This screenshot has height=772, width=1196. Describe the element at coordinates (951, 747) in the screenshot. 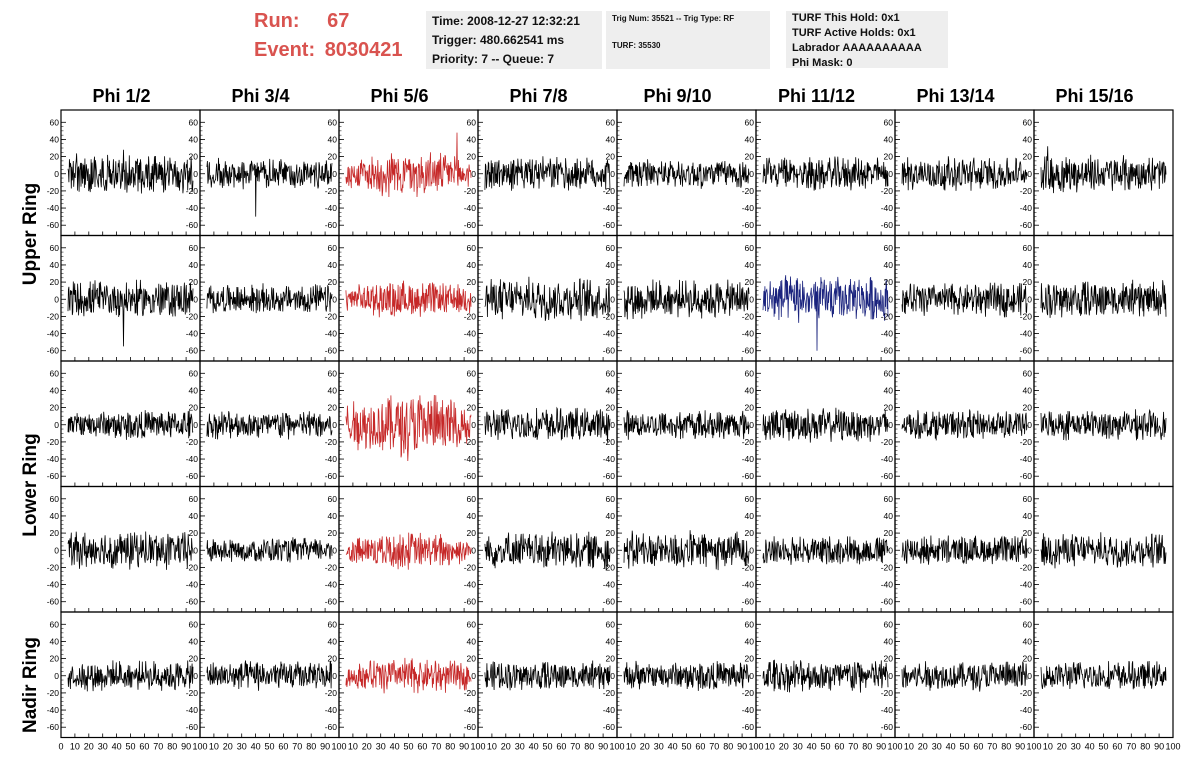

I see `x-tick-label: 40` at that location.